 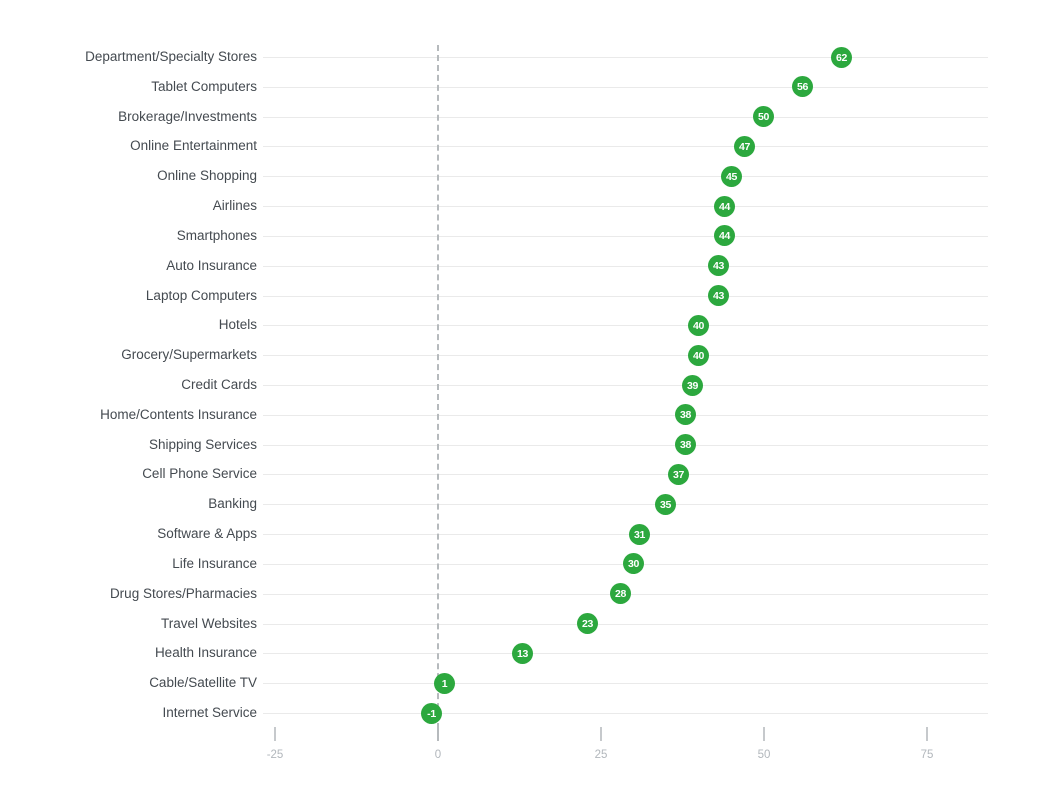 I want to click on category-label: Department/Specialty Stores, so click(x=171, y=56).